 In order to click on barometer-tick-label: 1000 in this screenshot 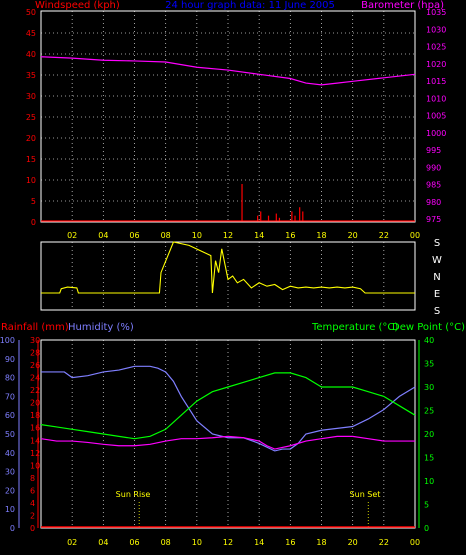, I will do `click(436, 133)`.